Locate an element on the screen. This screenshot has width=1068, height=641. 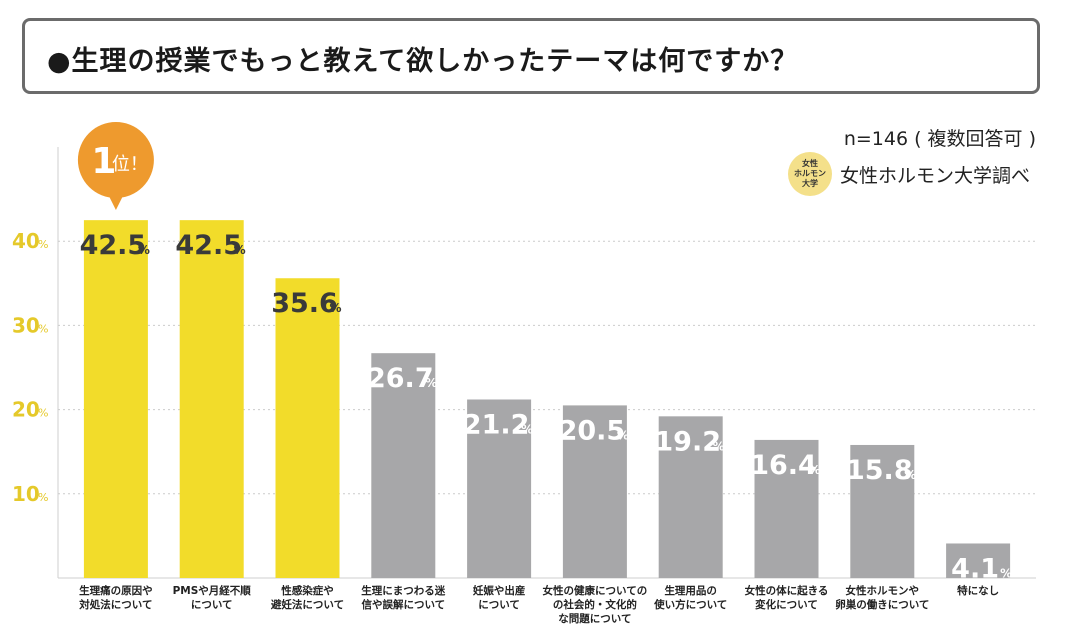
category-label: PMSや月経不順 is located at coordinates (212, 590).